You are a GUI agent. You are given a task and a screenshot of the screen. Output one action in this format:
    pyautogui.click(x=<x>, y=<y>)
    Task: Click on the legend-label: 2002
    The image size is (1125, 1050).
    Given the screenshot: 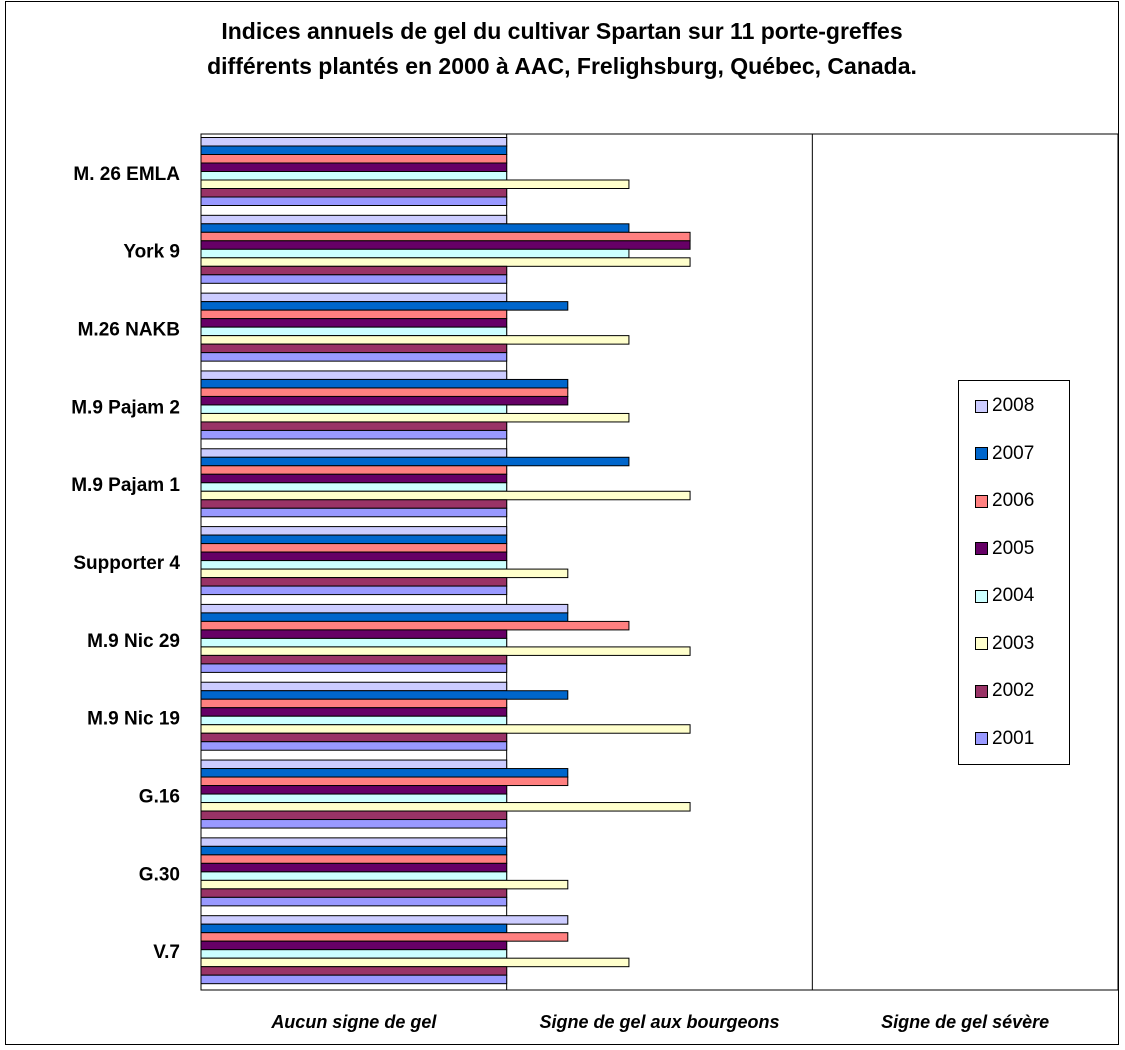 What is the action you would take?
    pyautogui.click(x=1013, y=690)
    